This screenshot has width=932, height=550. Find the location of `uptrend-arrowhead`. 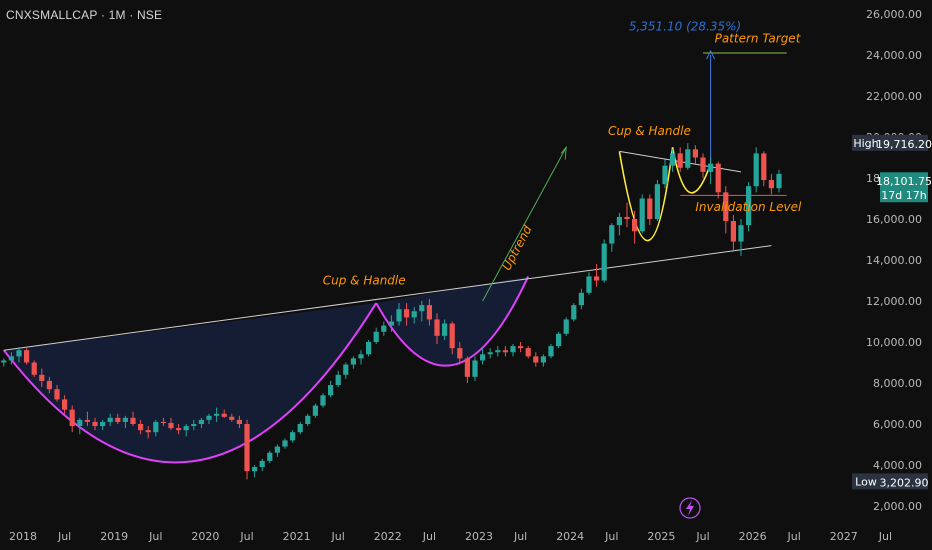

uptrend-arrowhead is located at coordinates (563, 152).